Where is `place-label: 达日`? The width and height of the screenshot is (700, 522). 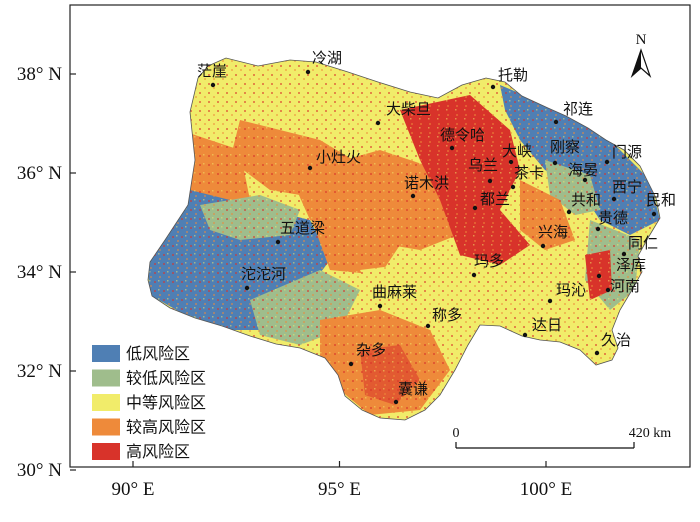 place-label: 达日 is located at coordinates (547, 325).